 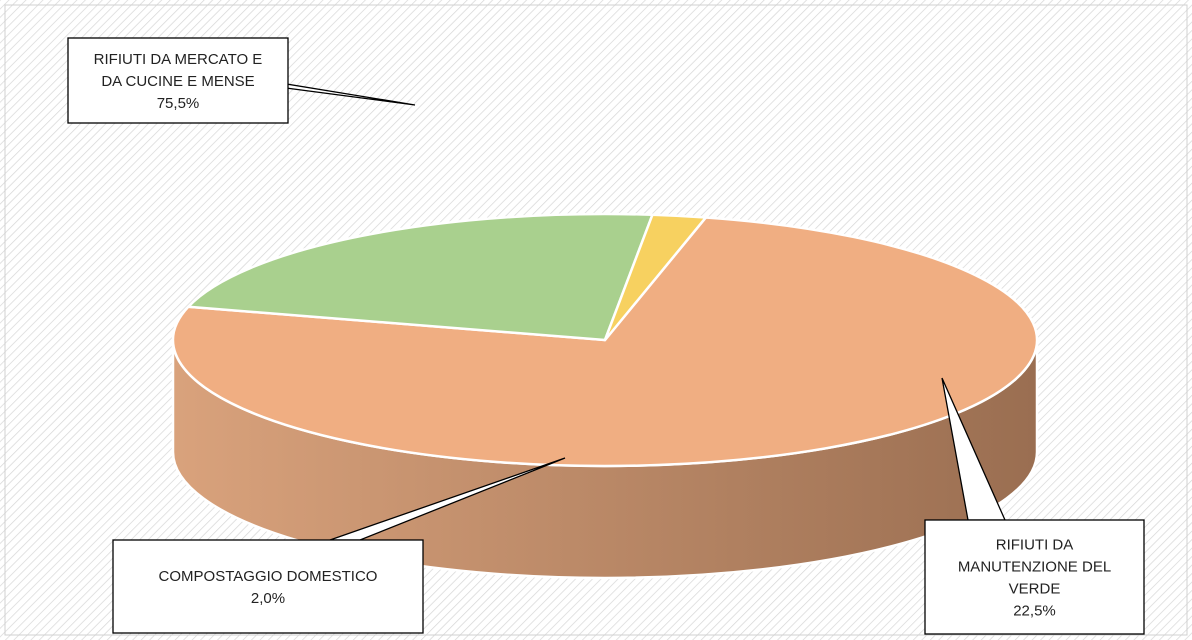 I want to click on callout-box-compostaggio, so click(x=268, y=586).